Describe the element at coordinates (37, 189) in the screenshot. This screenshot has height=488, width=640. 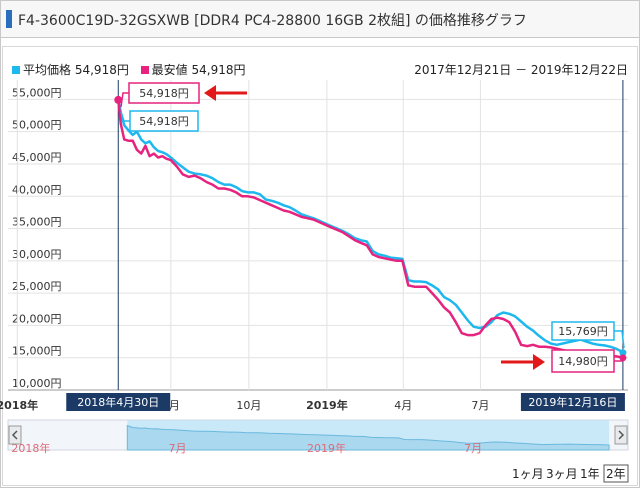
I see `y-tick-label: 40,000円` at that location.